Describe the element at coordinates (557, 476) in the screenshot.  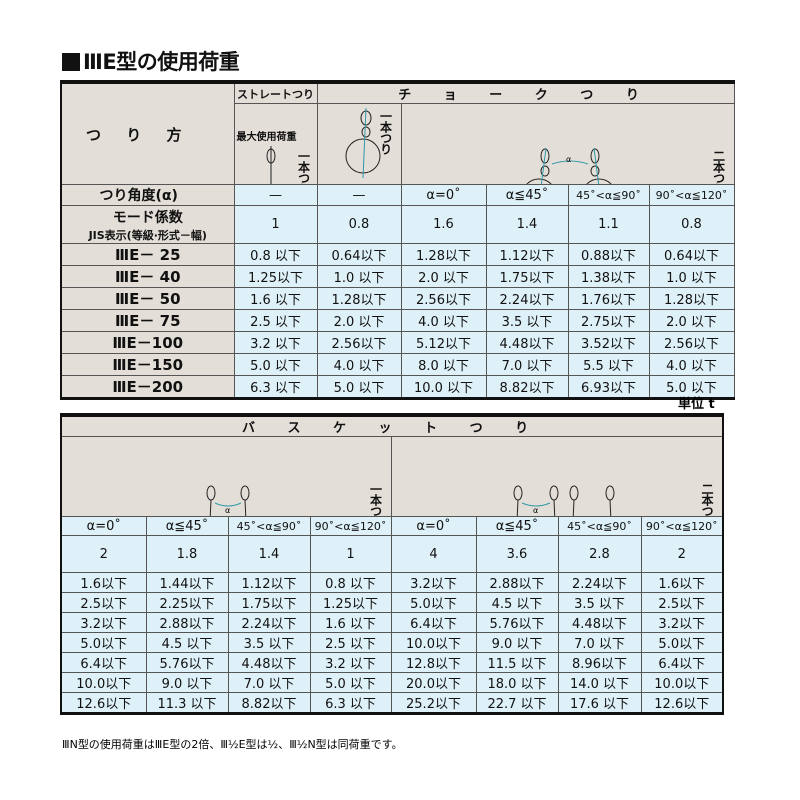
I see `basket-double-diagram: α 二本つり` at that location.